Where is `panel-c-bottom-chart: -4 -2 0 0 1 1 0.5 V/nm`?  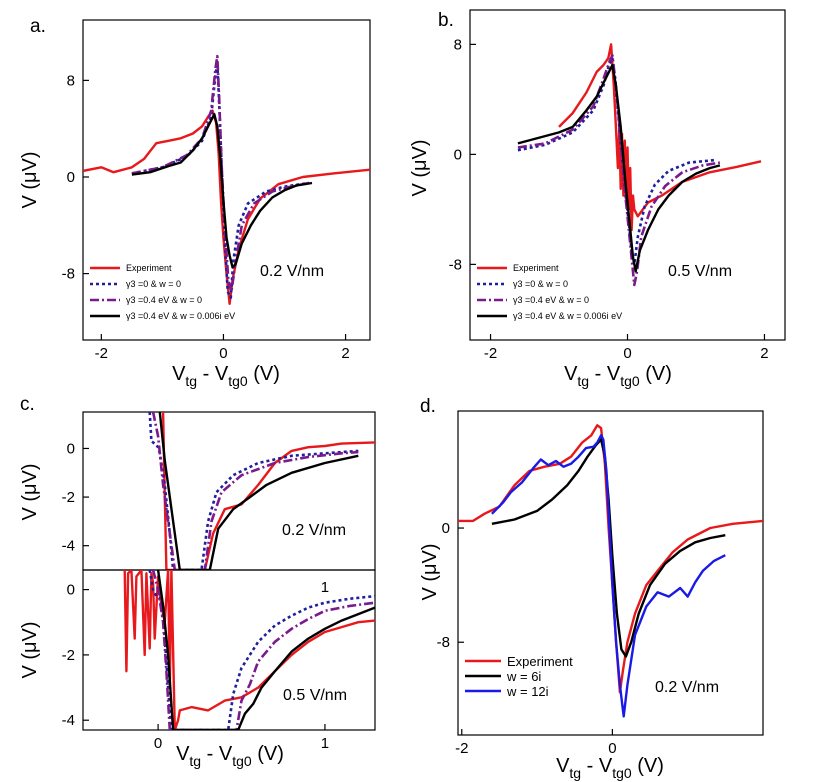
panel-c-bottom-chart: -4 -2 0 0 1 1 0.5 V/nm is located at coordinates (219, 660).